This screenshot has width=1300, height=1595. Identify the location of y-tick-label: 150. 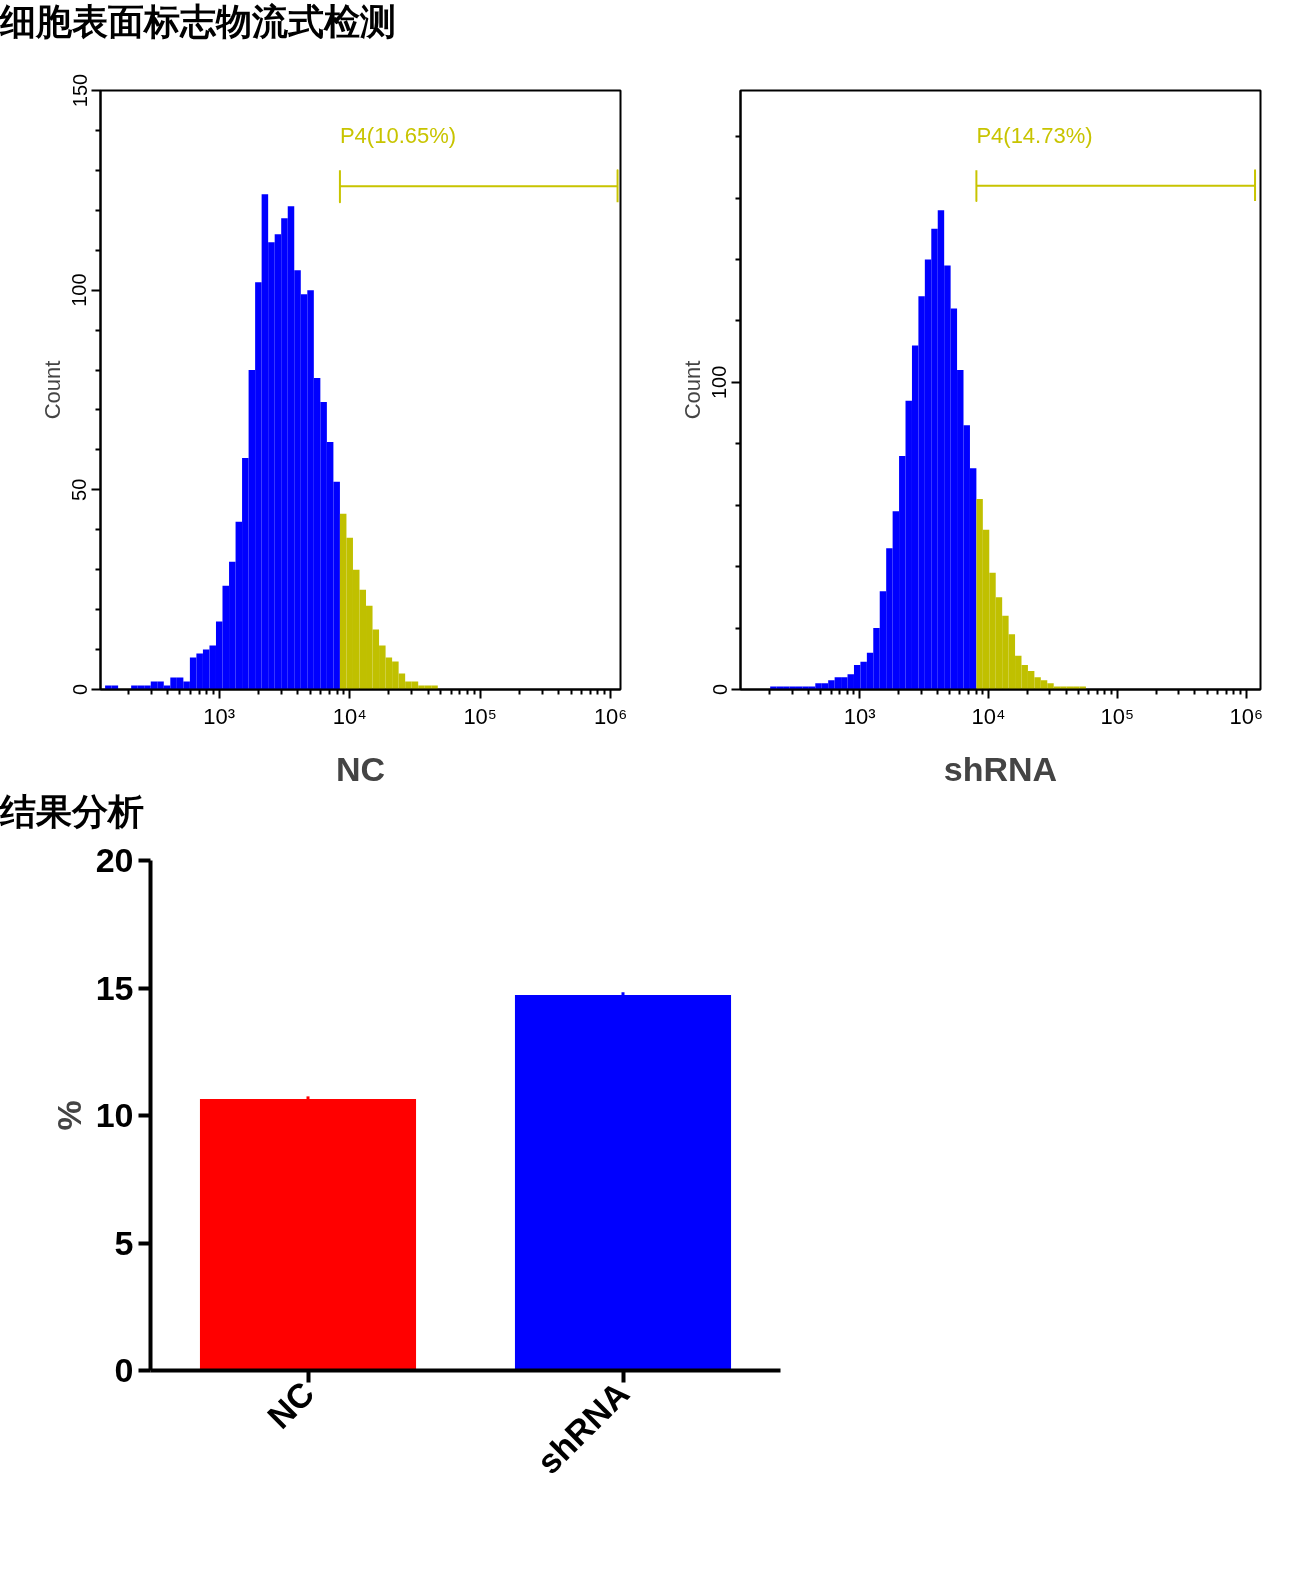
(79, 90).